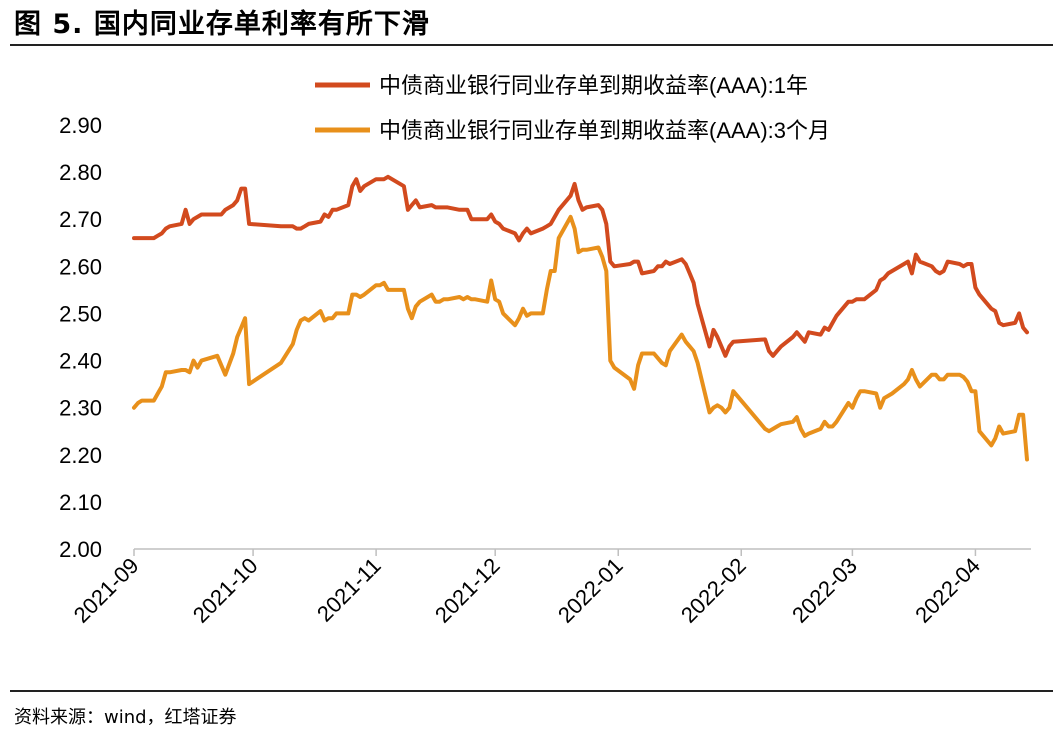 Image resolution: width=1063 pixels, height=741 pixels. Describe the element at coordinates (80, 219) in the screenshot. I see `y-tick-label: 2.70` at that location.